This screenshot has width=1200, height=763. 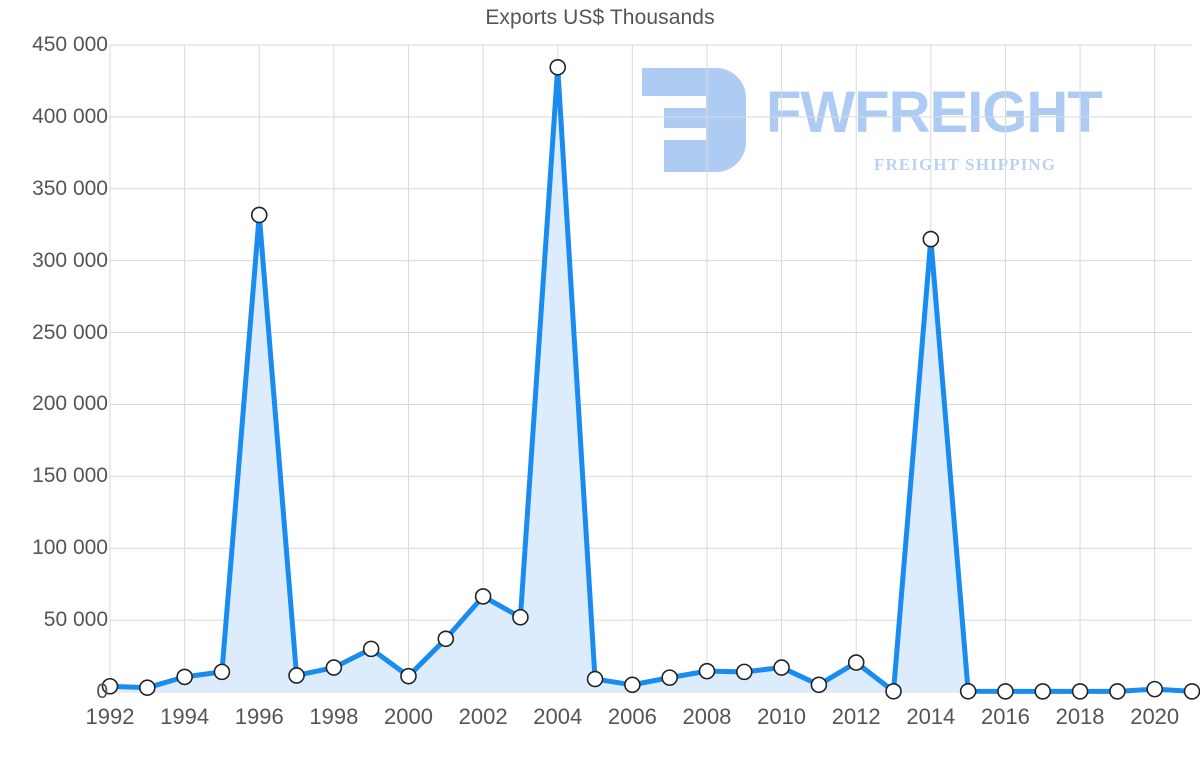 What do you see at coordinates (75, 620) in the screenshot?
I see `y-axis-tick-label: 50 000` at bounding box center [75, 620].